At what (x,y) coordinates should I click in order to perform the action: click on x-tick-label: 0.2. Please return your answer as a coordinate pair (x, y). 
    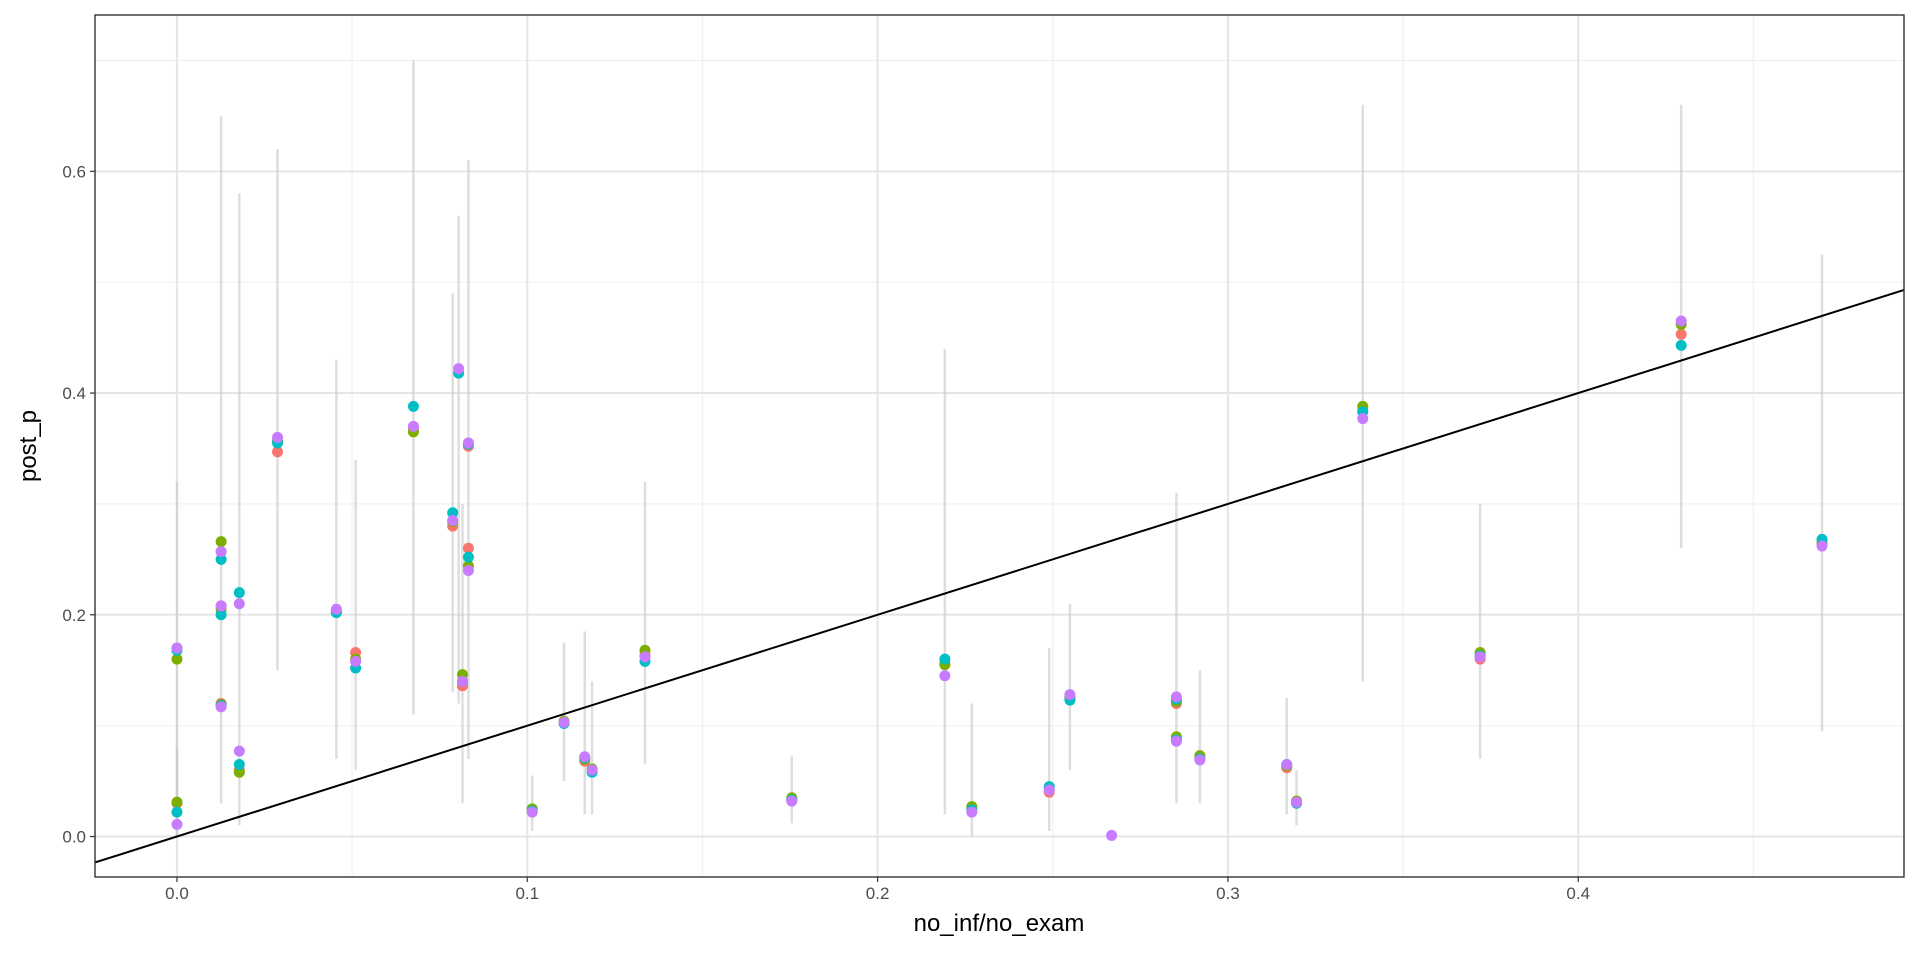
    Looking at the image, I should click on (878, 893).